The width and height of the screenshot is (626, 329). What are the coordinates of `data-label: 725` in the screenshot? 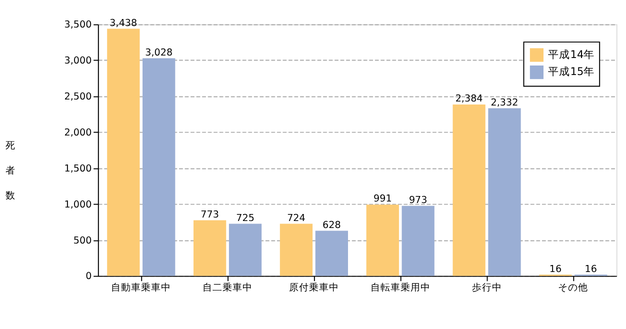 It's located at (245, 218).